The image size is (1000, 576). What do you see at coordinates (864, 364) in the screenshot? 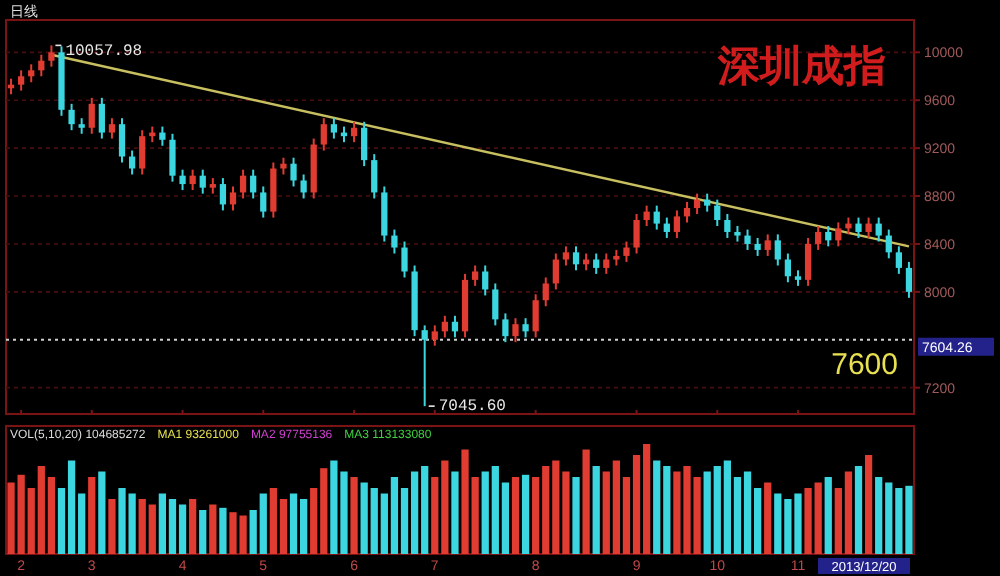
I see `ref-line-label: 7600` at bounding box center [864, 364].